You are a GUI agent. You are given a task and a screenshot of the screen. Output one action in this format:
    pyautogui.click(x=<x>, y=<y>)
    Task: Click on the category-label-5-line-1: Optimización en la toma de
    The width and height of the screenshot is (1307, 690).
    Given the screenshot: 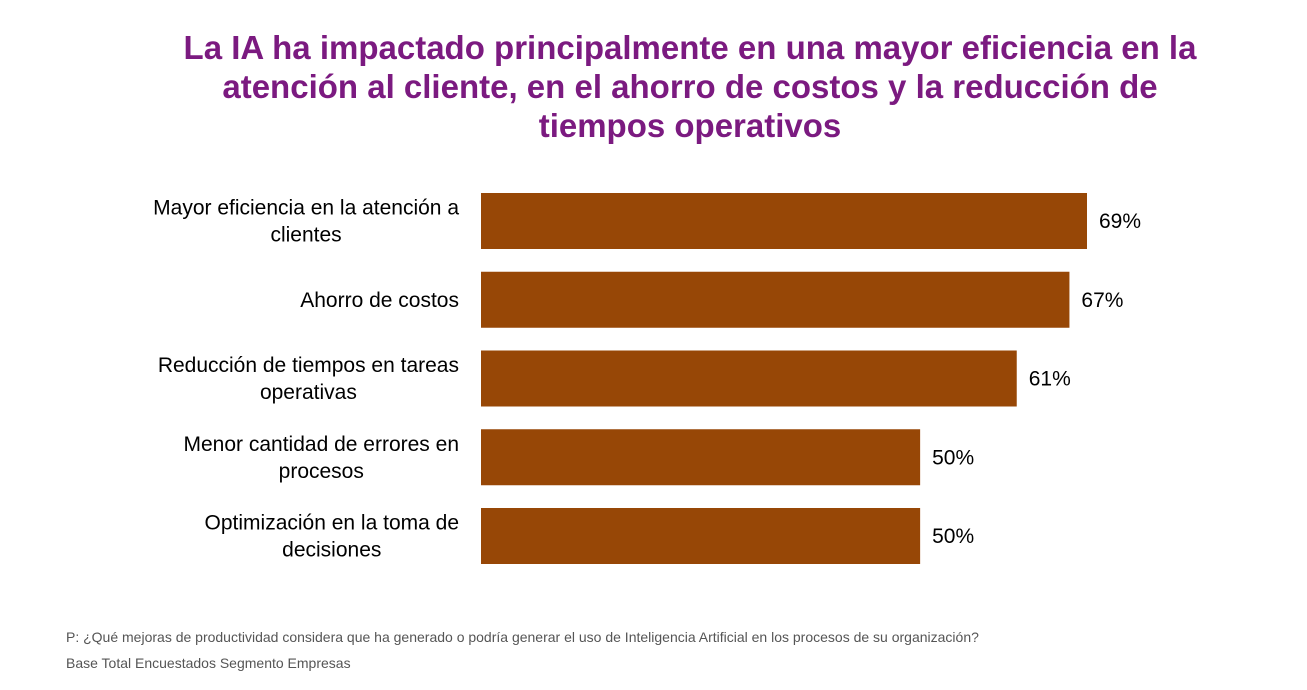 What is the action you would take?
    pyautogui.click(x=332, y=523)
    